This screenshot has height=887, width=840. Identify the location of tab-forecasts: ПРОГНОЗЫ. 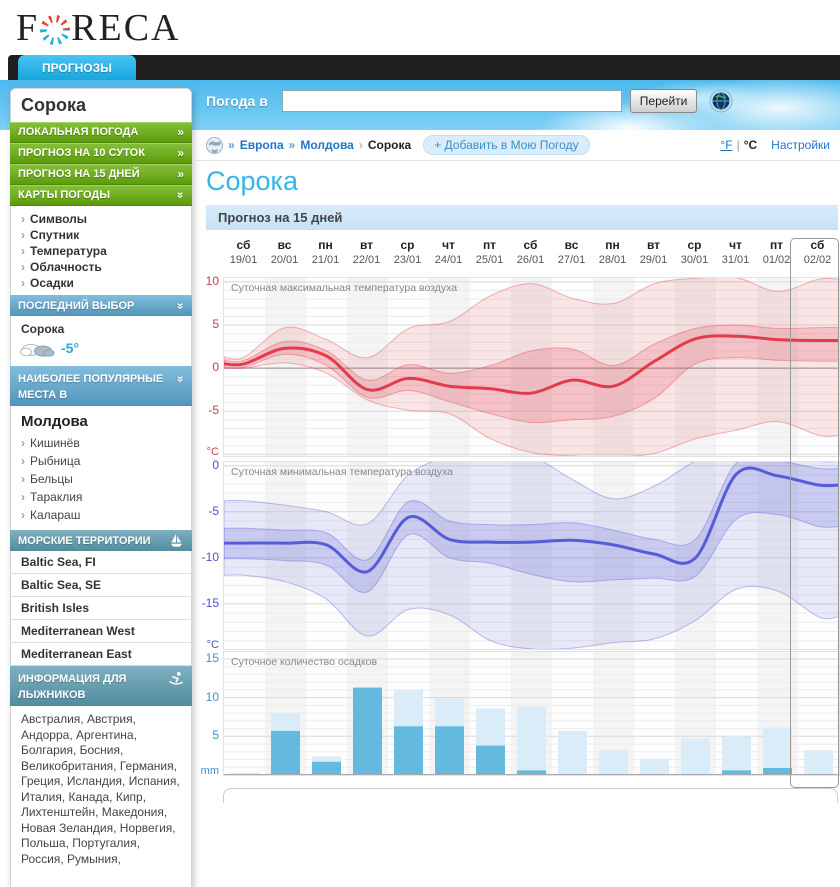
(77, 67).